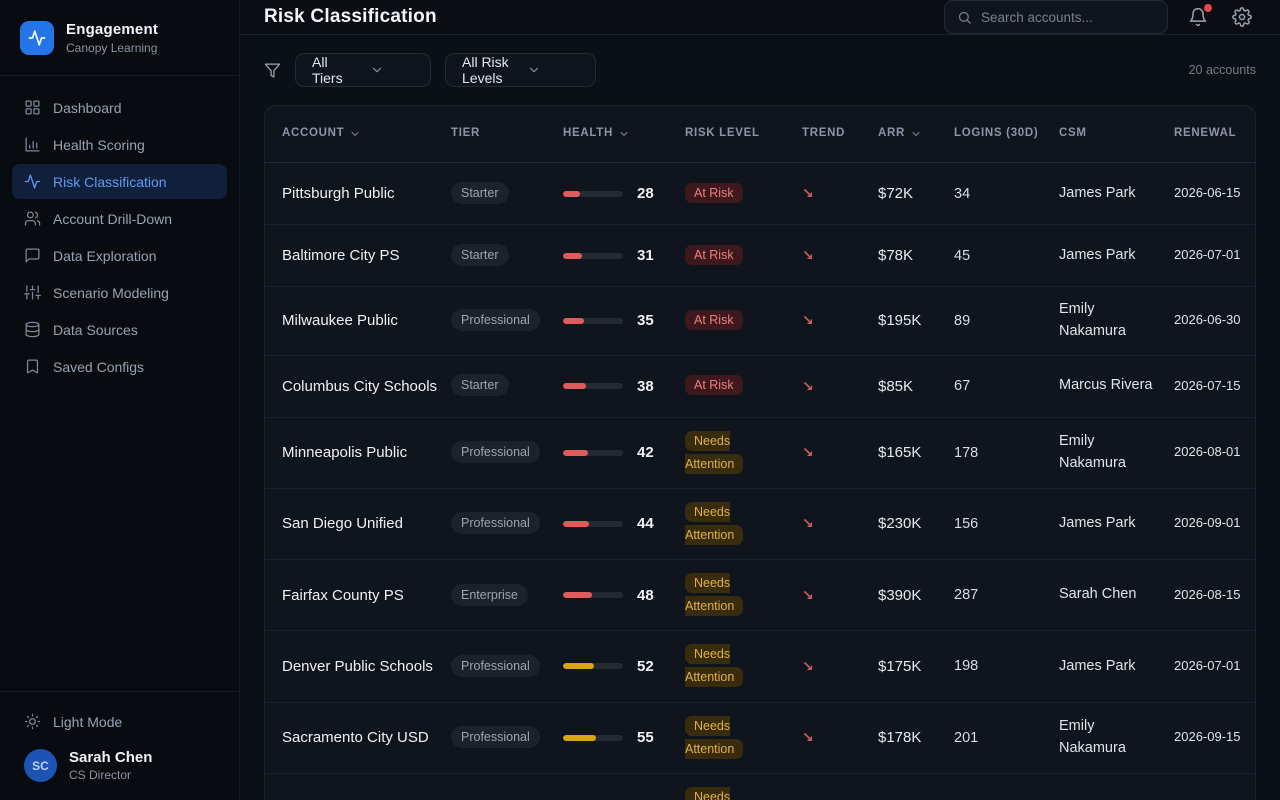 Image resolution: width=1280 pixels, height=800 pixels. Describe the element at coordinates (100, 775) in the screenshot. I see `user-role: CS Director` at that location.